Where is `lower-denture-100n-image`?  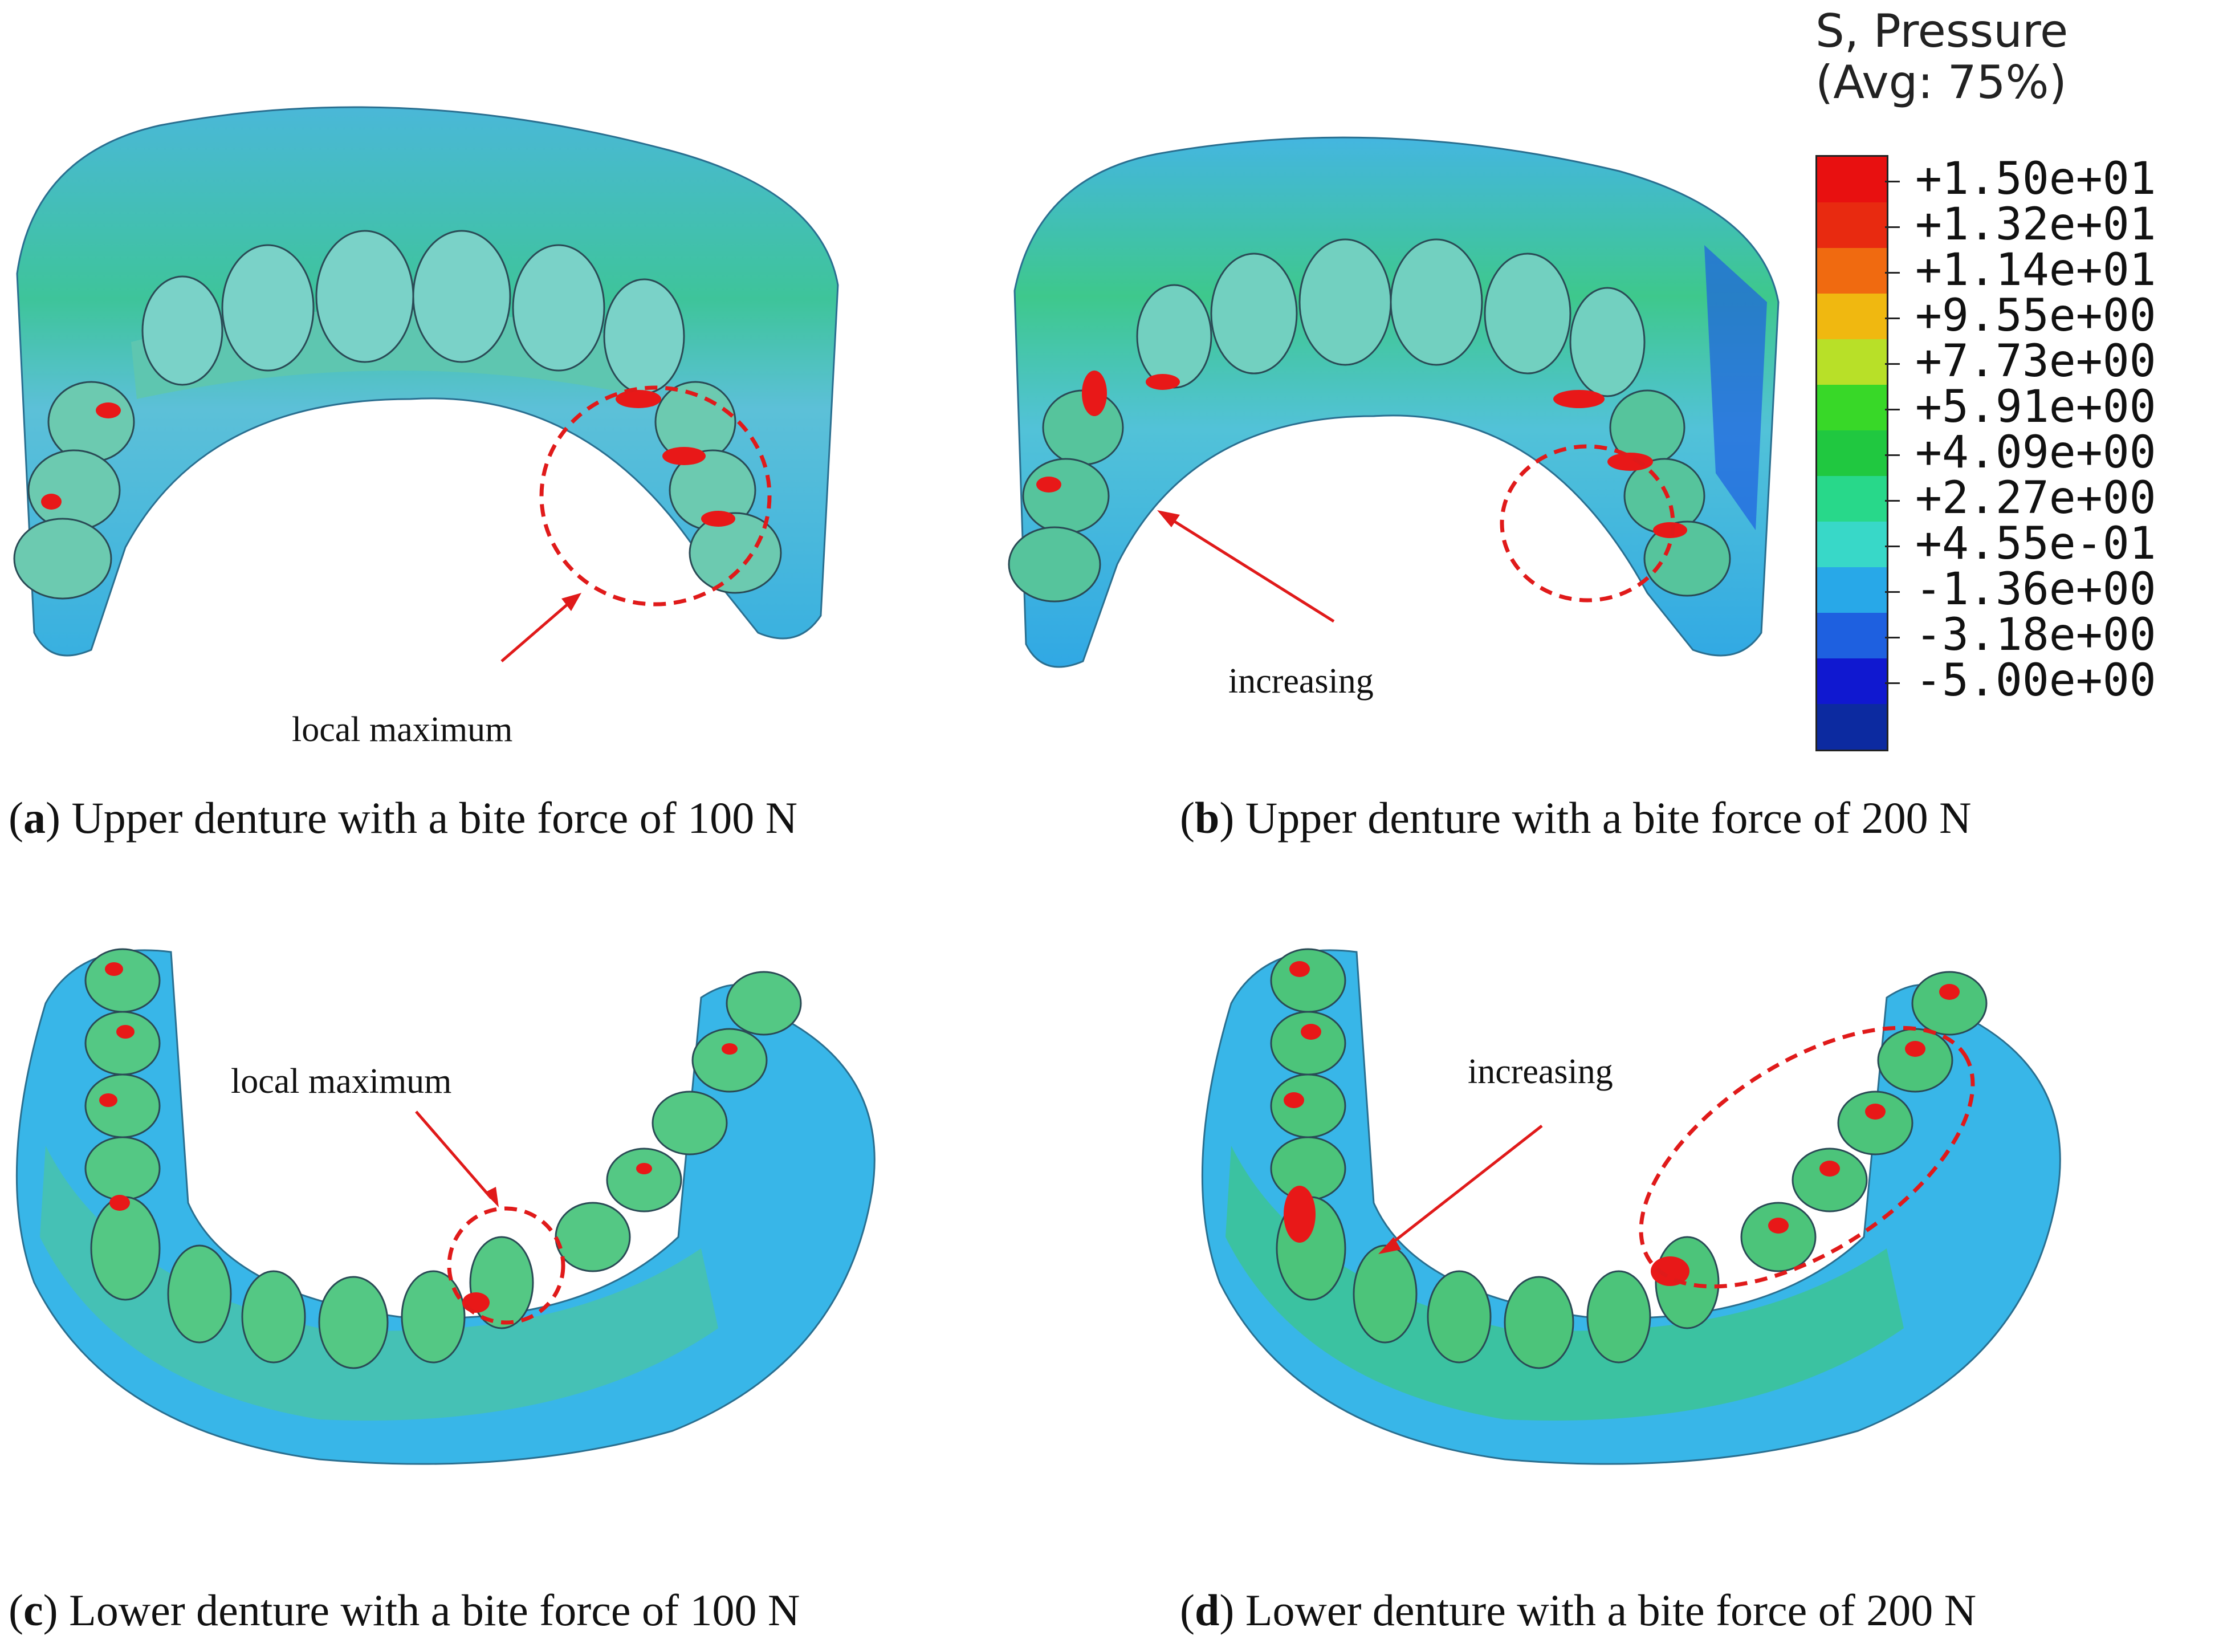
lower-denture-100n-image is located at coordinates (445, 1206).